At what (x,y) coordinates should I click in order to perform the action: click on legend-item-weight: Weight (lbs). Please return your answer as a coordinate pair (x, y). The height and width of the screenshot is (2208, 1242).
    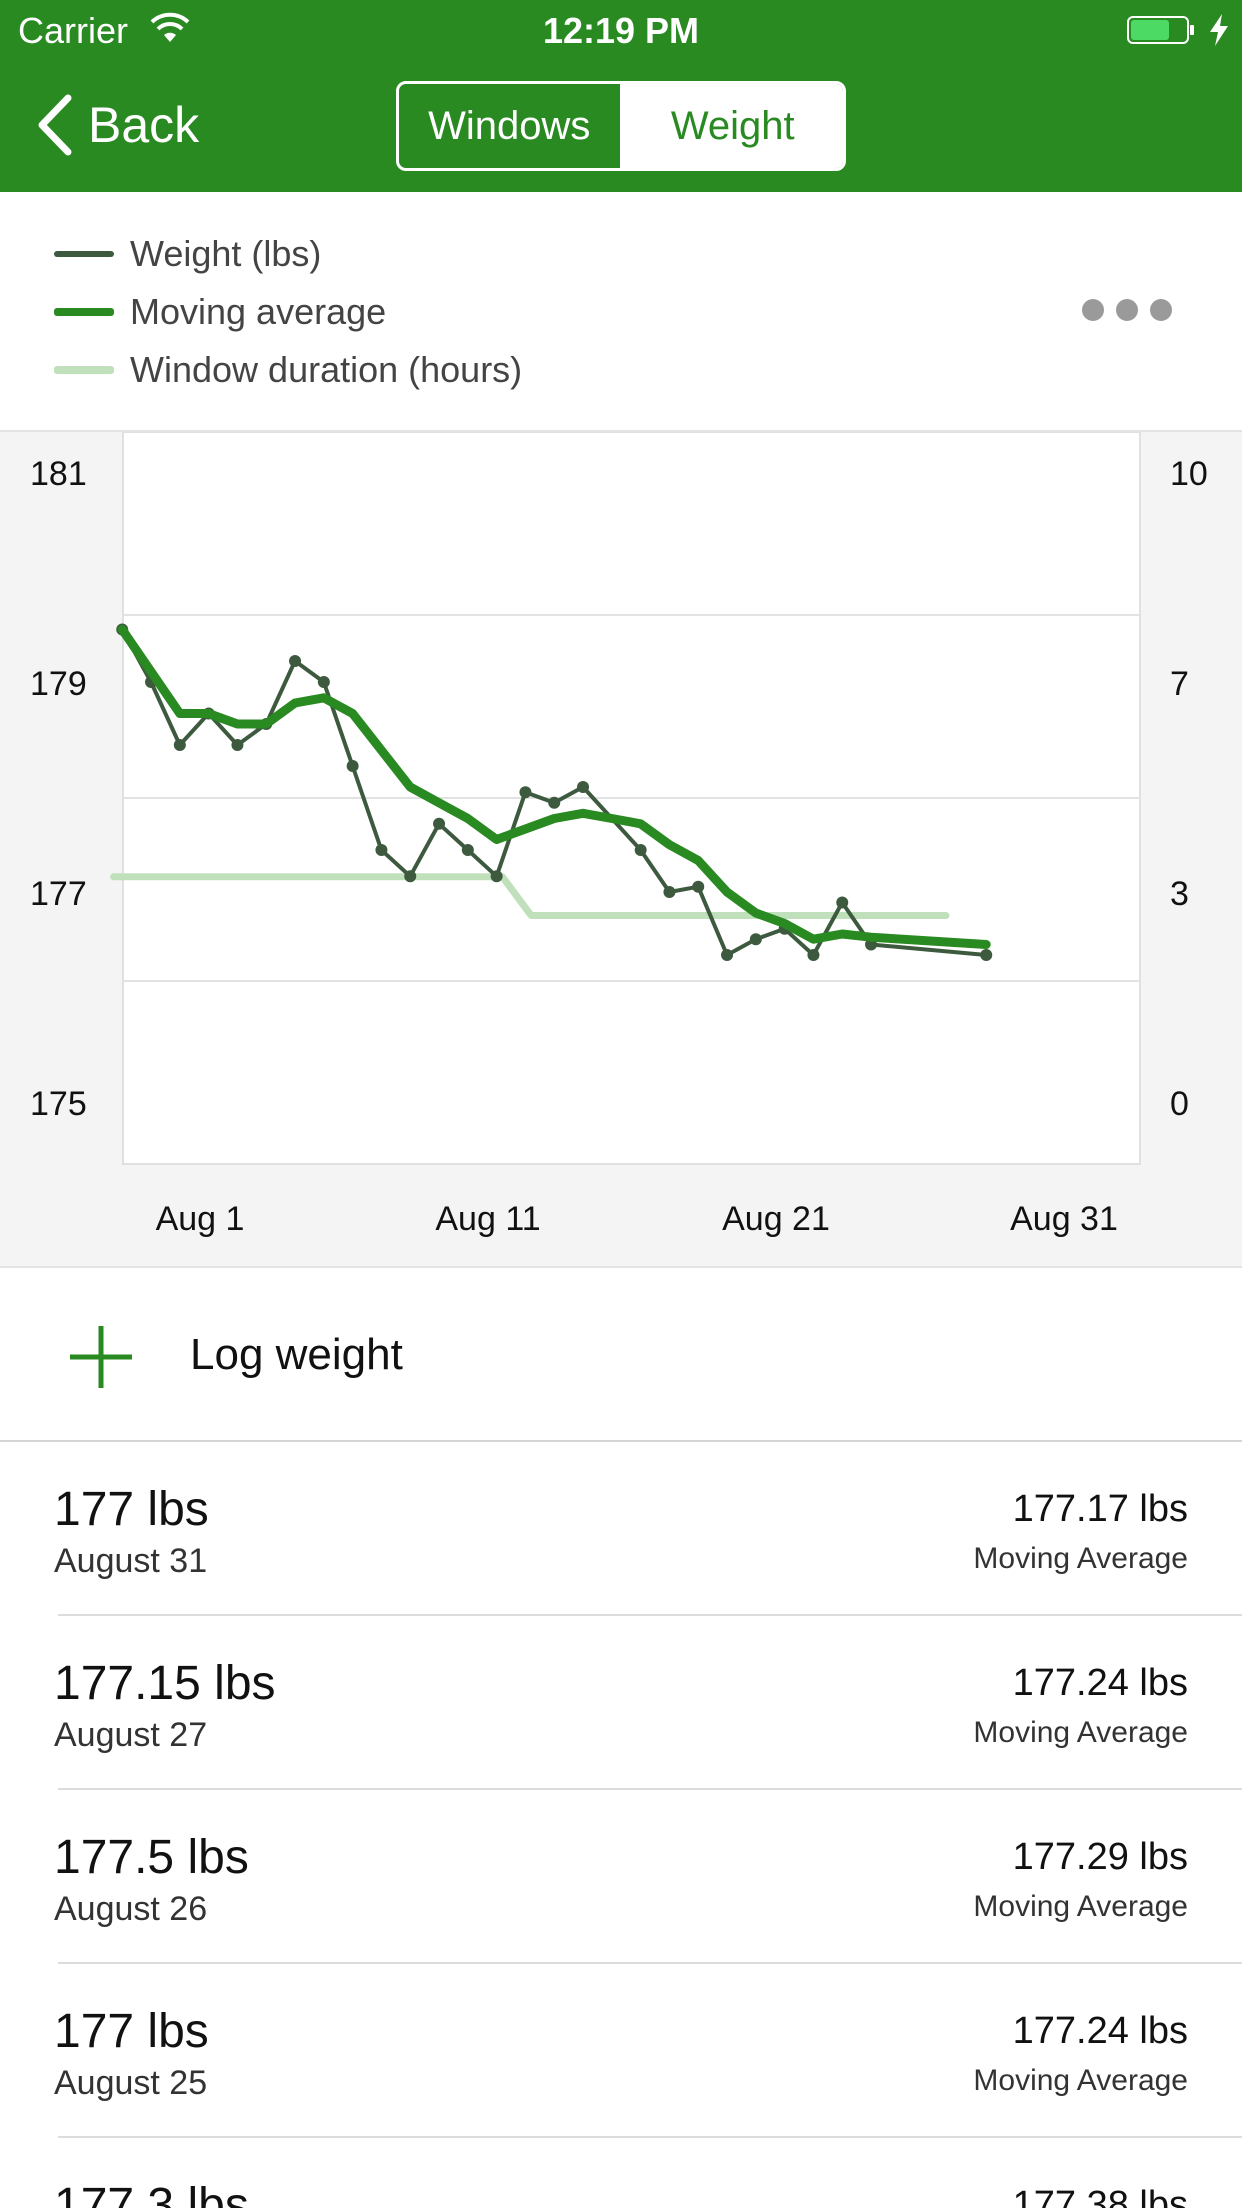
    Looking at the image, I should click on (187, 254).